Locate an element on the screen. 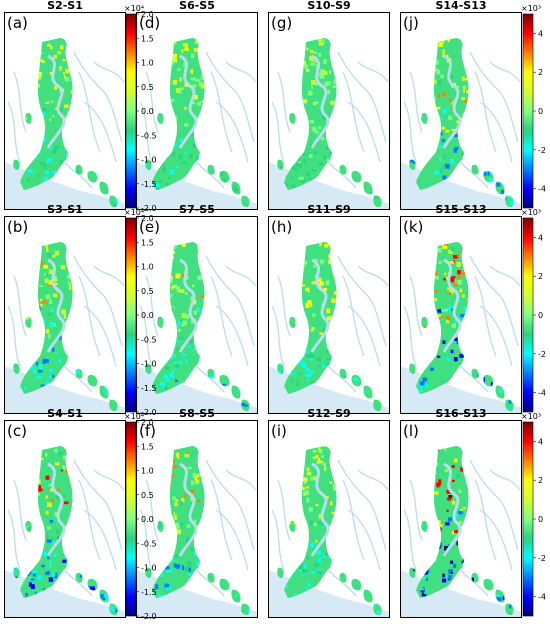  panel-letter: (i) is located at coordinates (279, 431).